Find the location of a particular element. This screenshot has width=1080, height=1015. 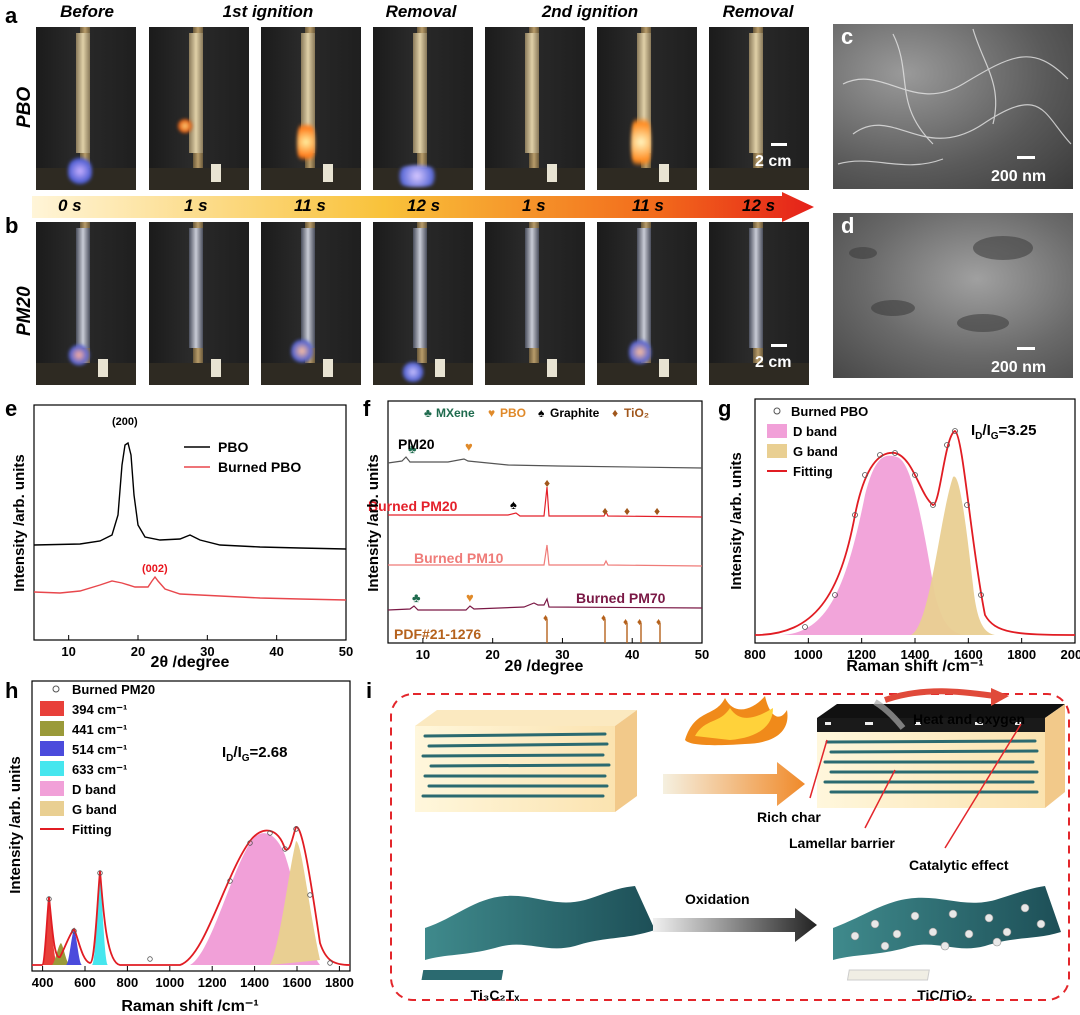

fire-image is located at coordinates (736, 721).